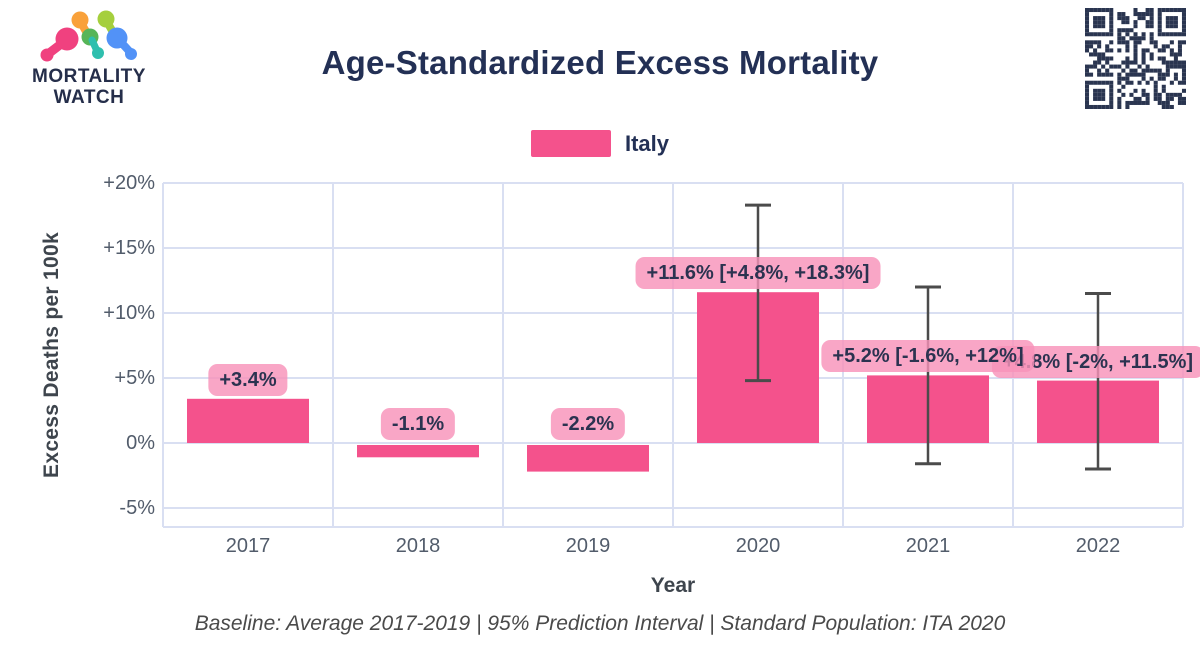 Image resolution: width=1200 pixels, height=670 pixels. I want to click on mortality-watch-logo: MORTALITY WATCH, so click(89, 58).